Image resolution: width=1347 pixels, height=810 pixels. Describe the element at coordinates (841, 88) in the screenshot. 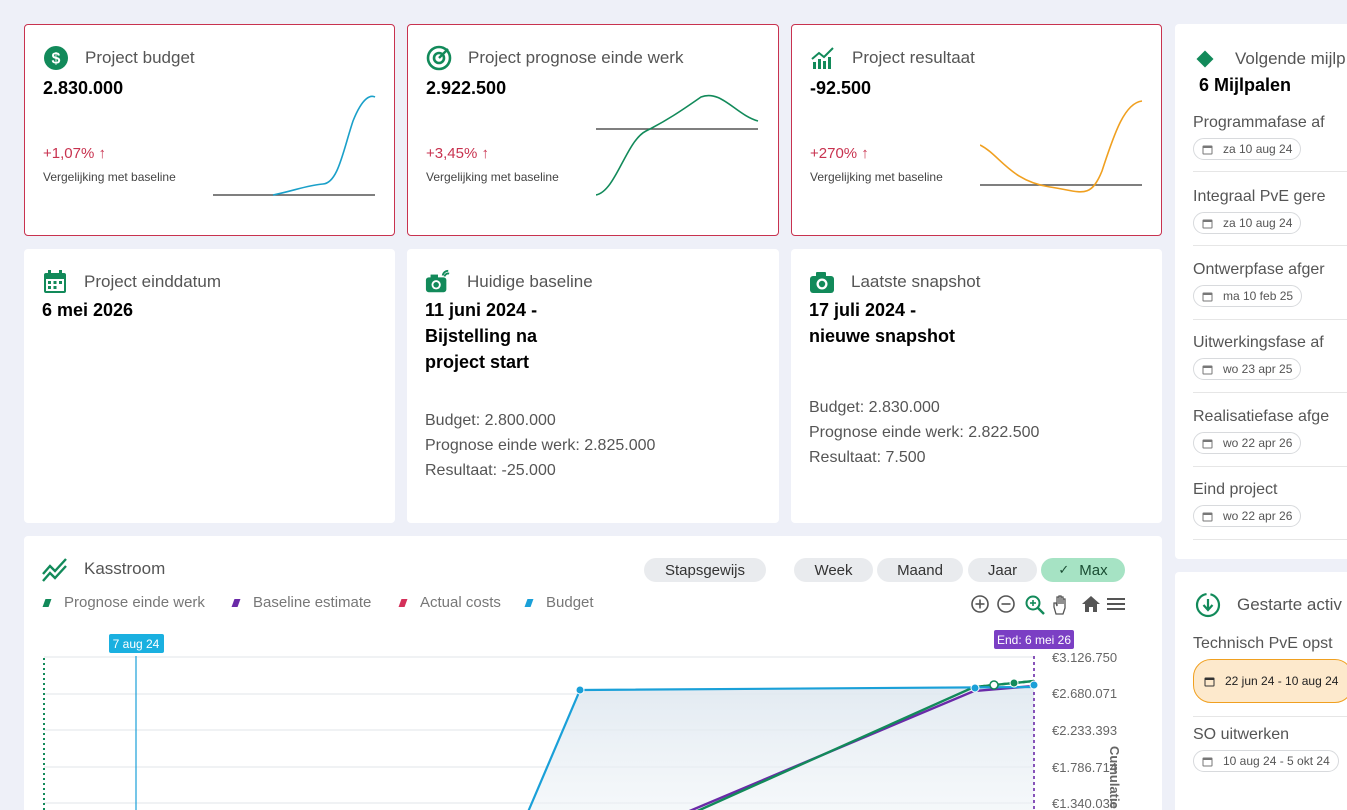

I see `kpi-value: -92.500` at that location.